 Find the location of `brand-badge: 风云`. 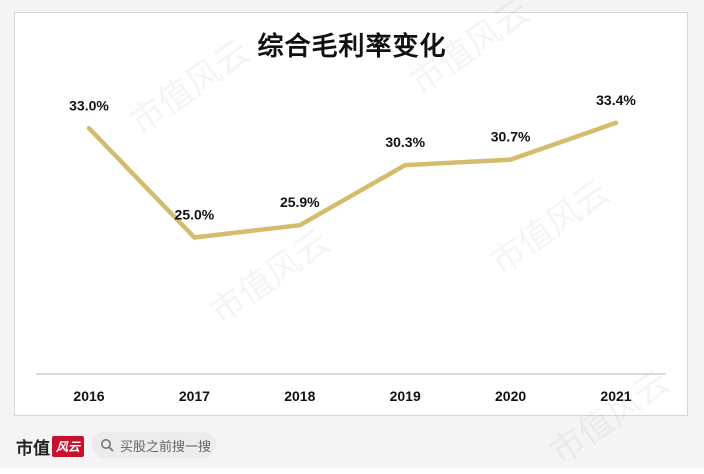

brand-badge: 风云 is located at coordinates (68, 446).